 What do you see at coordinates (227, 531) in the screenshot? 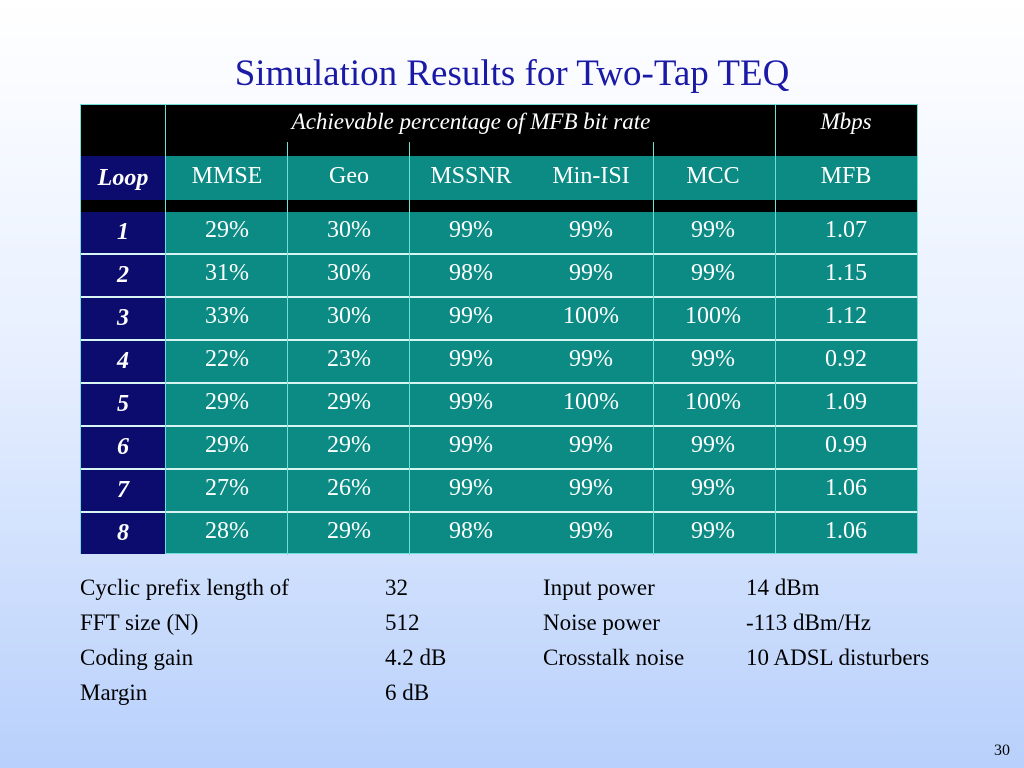
I see `cell-mmse: 28%` at bounding box center [227, 531].